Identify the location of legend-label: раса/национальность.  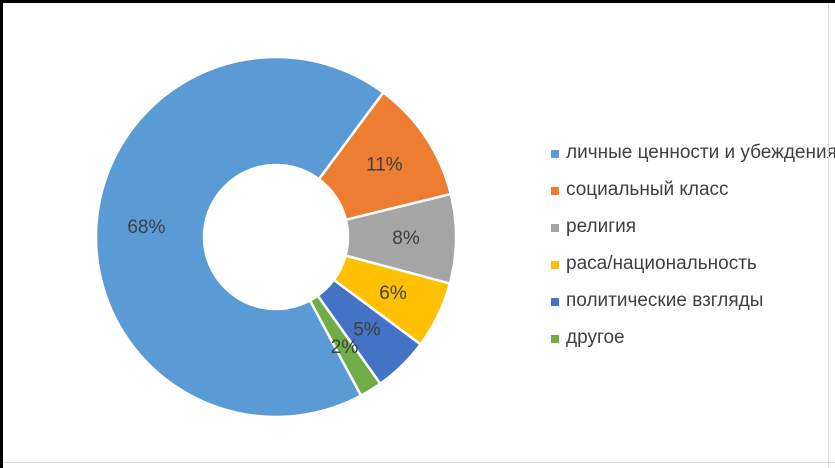
(661, 263).